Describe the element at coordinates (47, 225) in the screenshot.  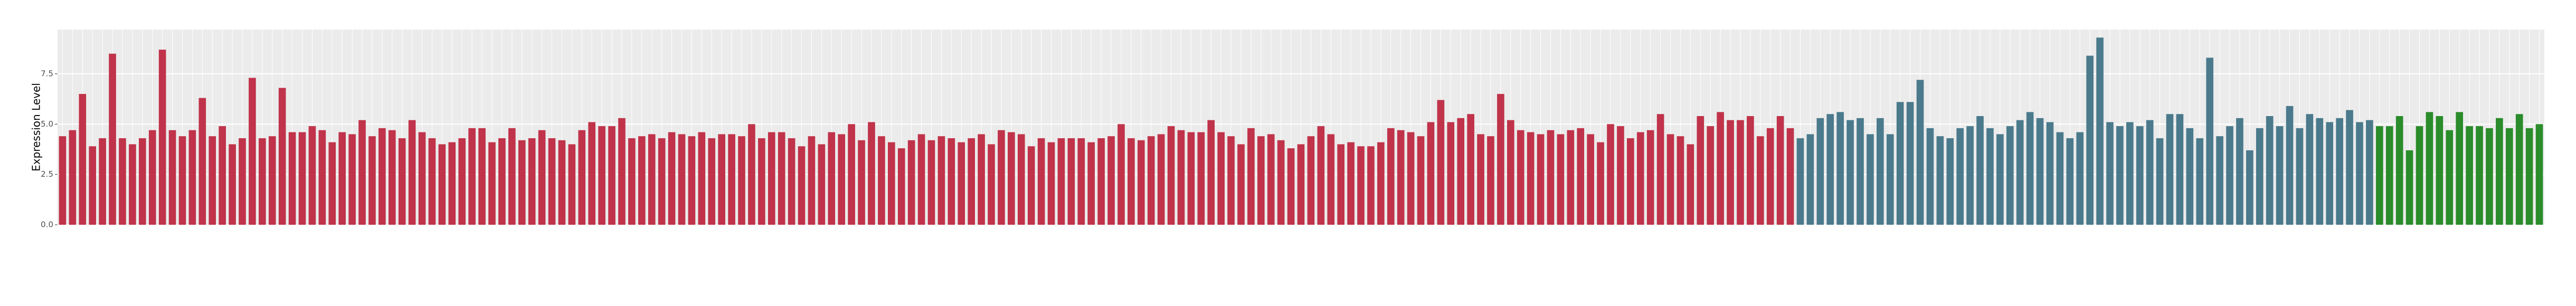
I see `y-tick-label: 0.0` at that location.